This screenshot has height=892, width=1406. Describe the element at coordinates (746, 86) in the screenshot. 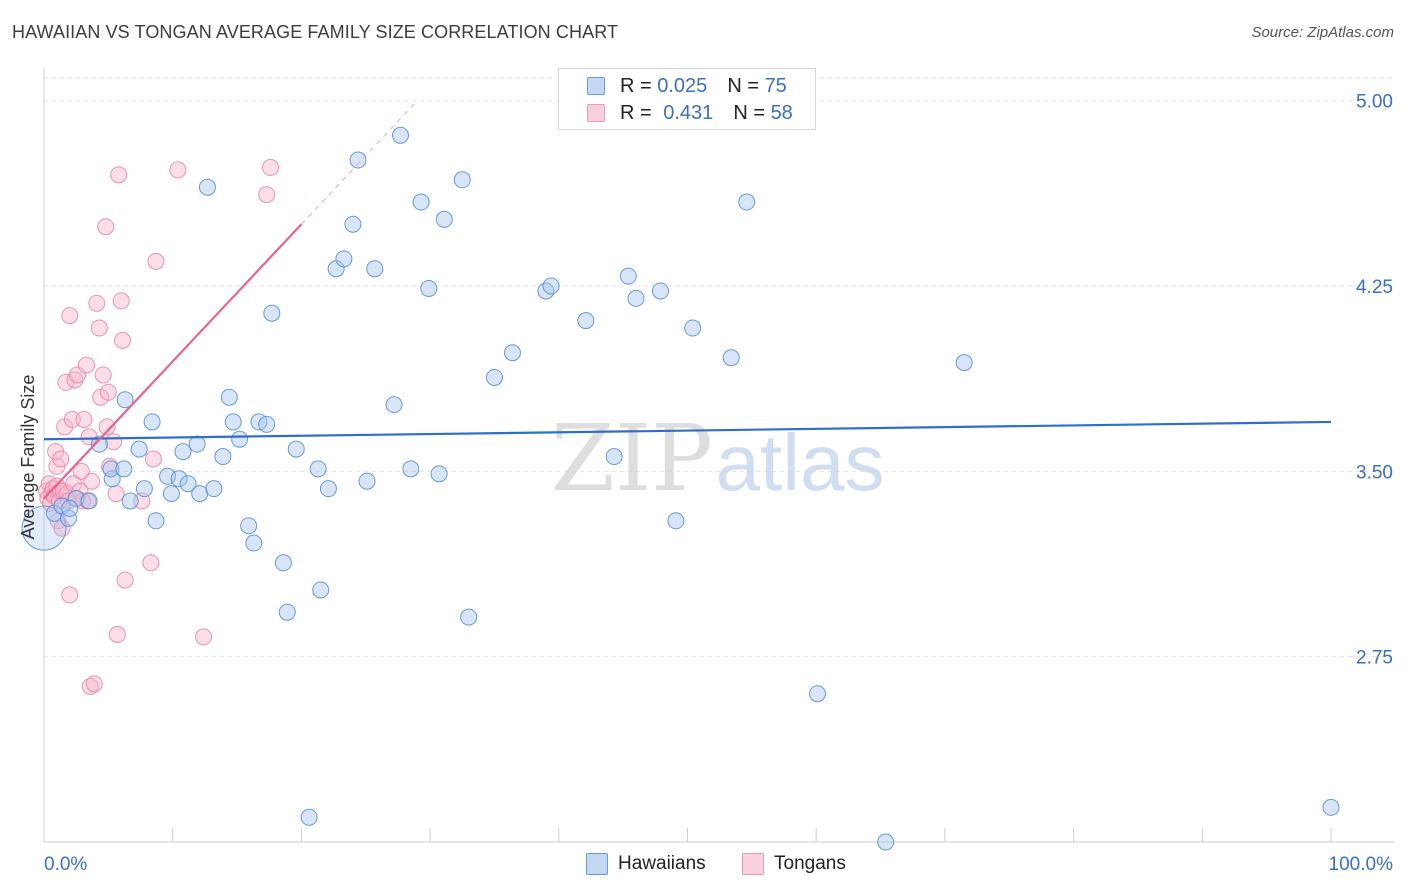

I see `n-label: N =` at that location.